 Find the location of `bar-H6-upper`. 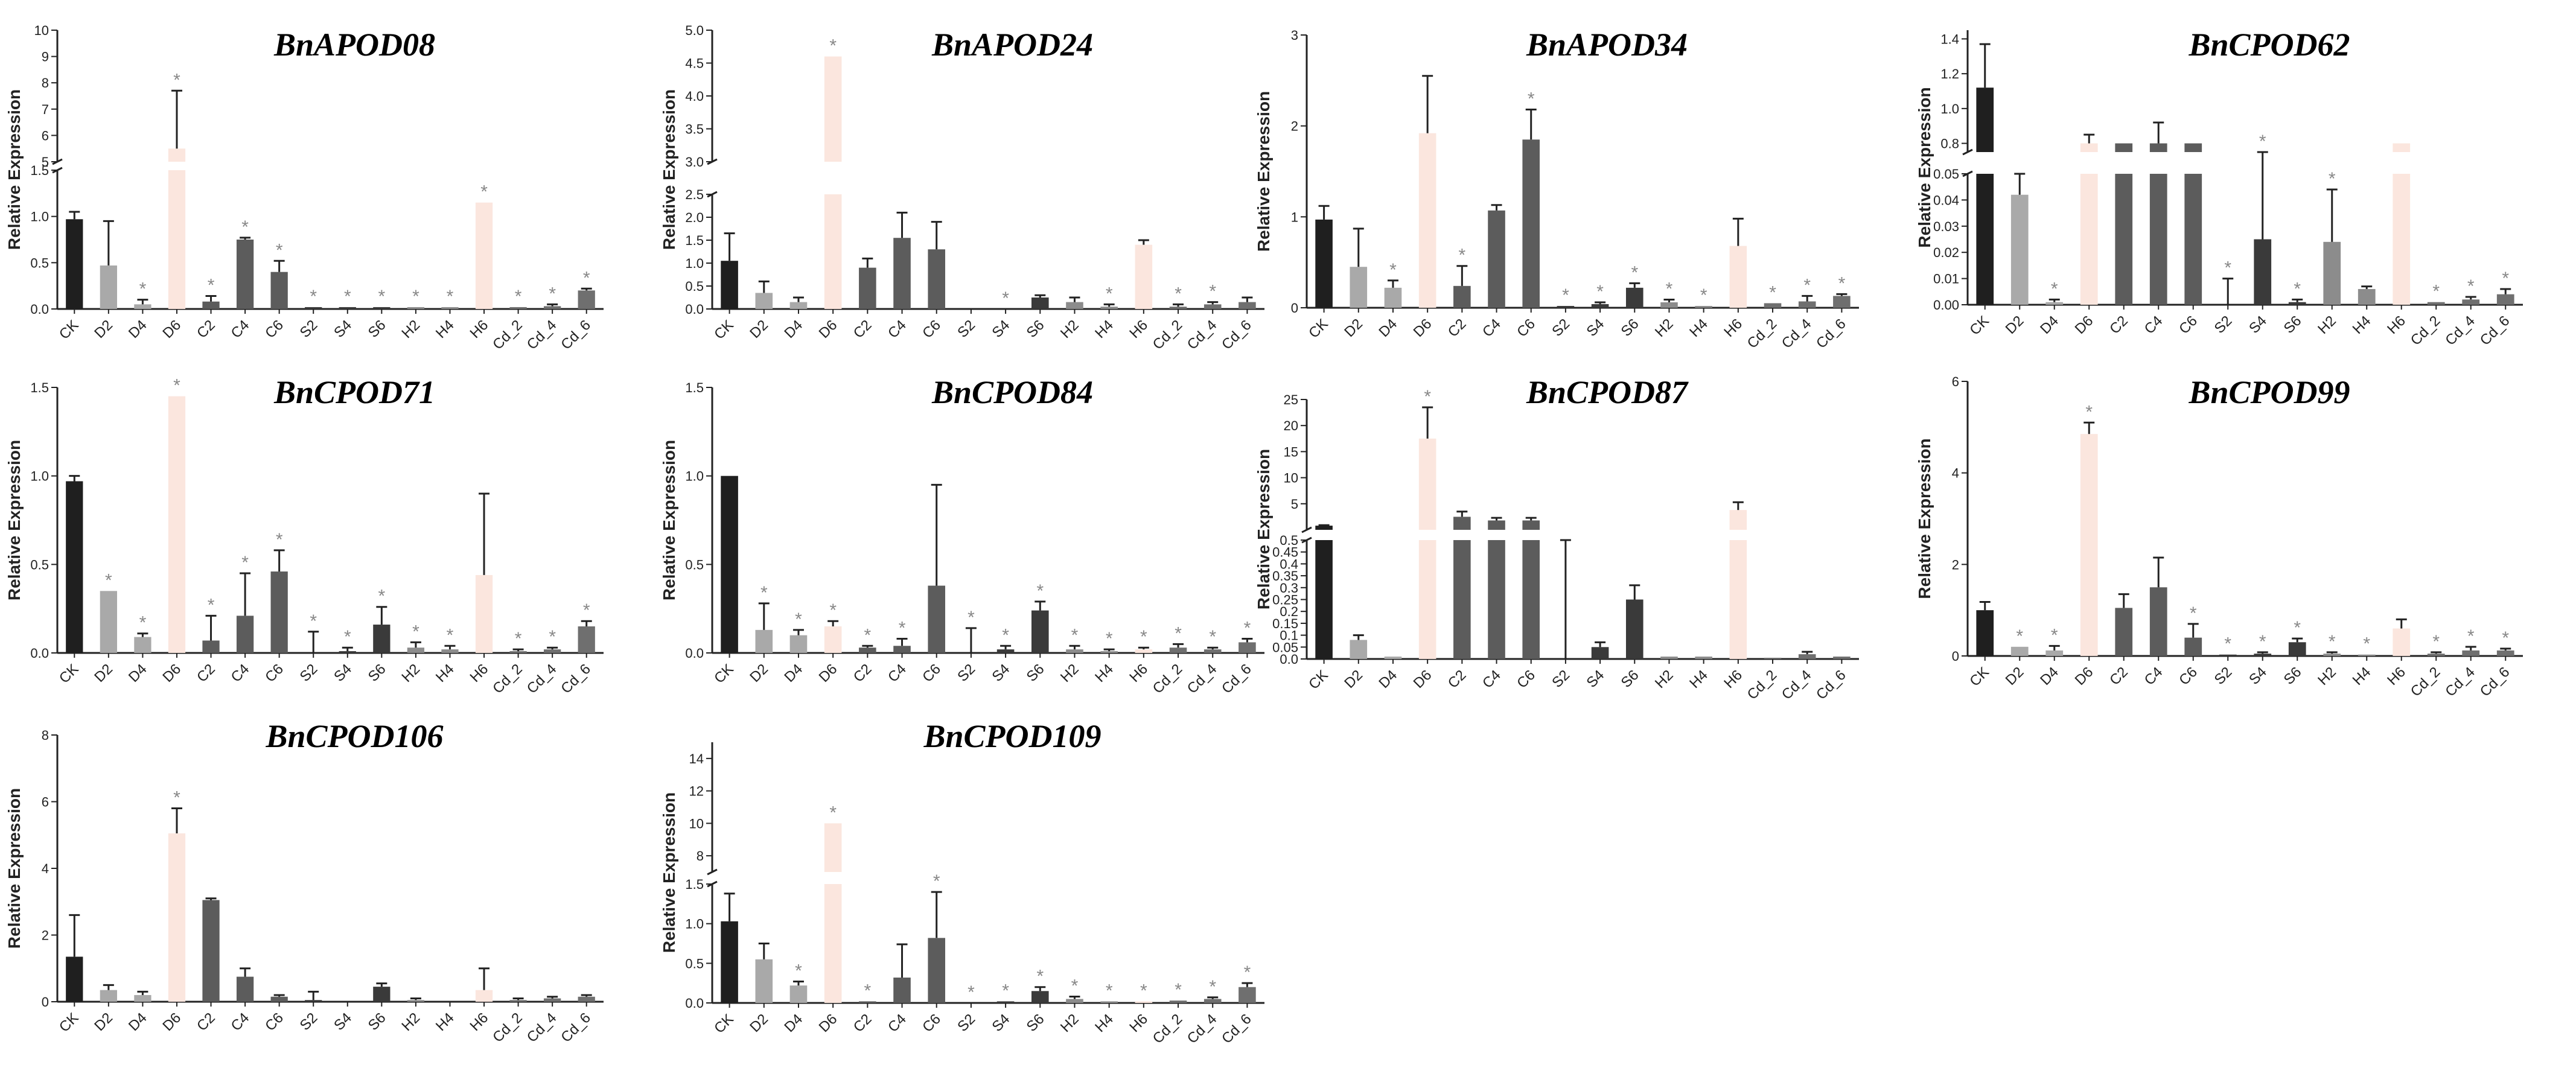

bar-H6-upper is located at coordinates (1738, 520).